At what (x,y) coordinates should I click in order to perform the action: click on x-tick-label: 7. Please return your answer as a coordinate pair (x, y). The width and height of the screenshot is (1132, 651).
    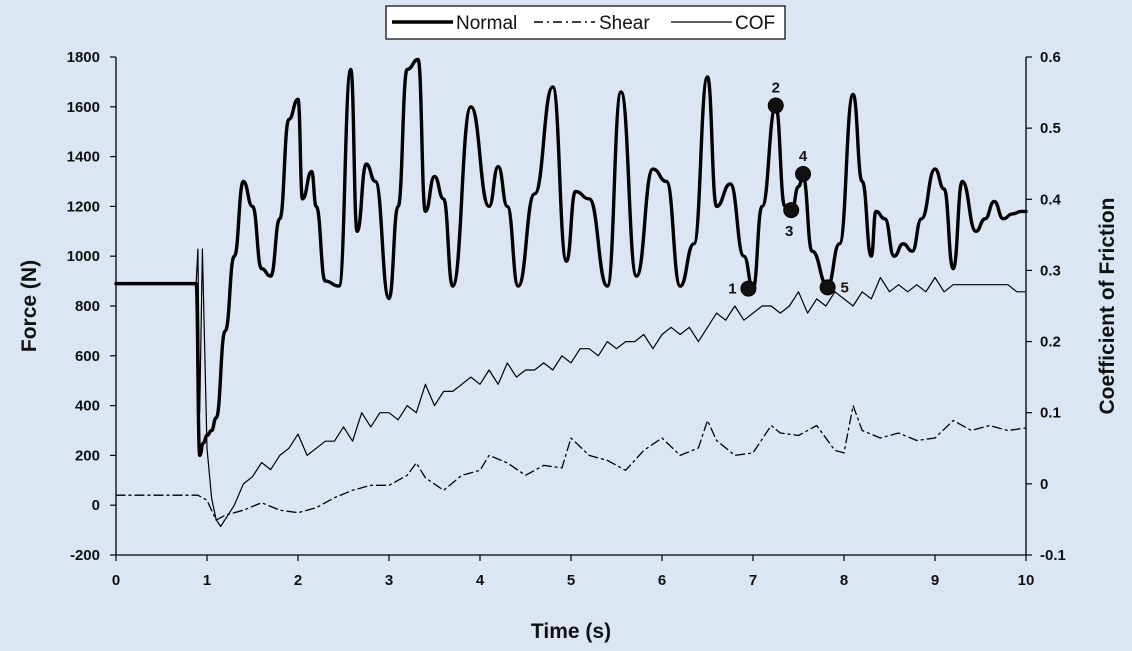
    Looking at the image, I should click on (753, 580).